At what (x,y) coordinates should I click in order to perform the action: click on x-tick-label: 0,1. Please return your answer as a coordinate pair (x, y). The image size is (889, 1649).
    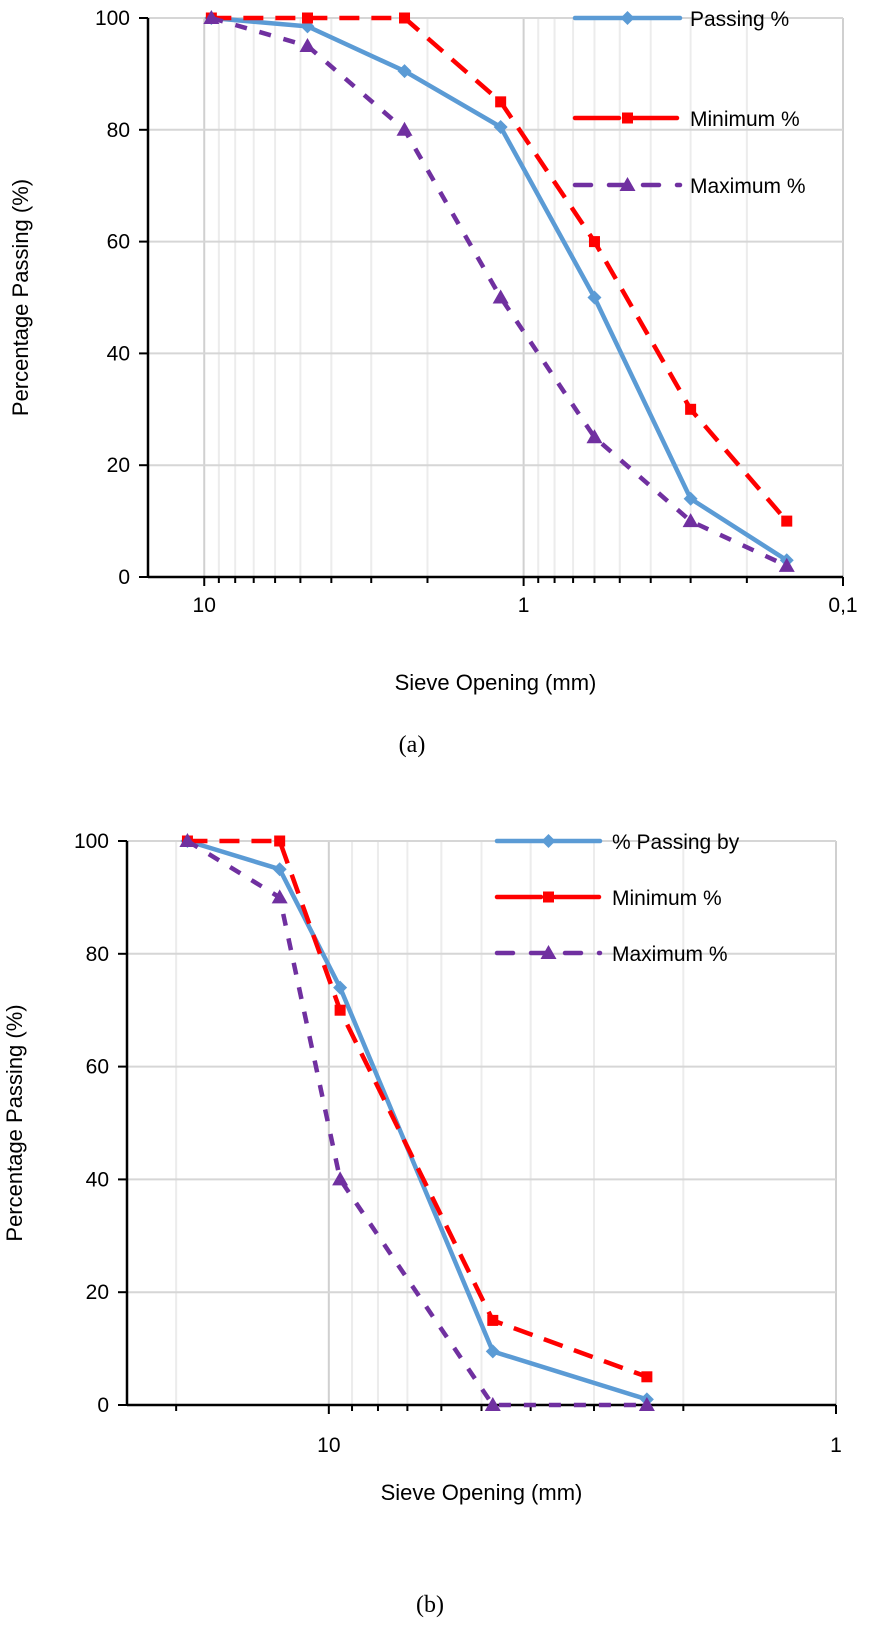
    Looking at the image, I should click on (842, 605).